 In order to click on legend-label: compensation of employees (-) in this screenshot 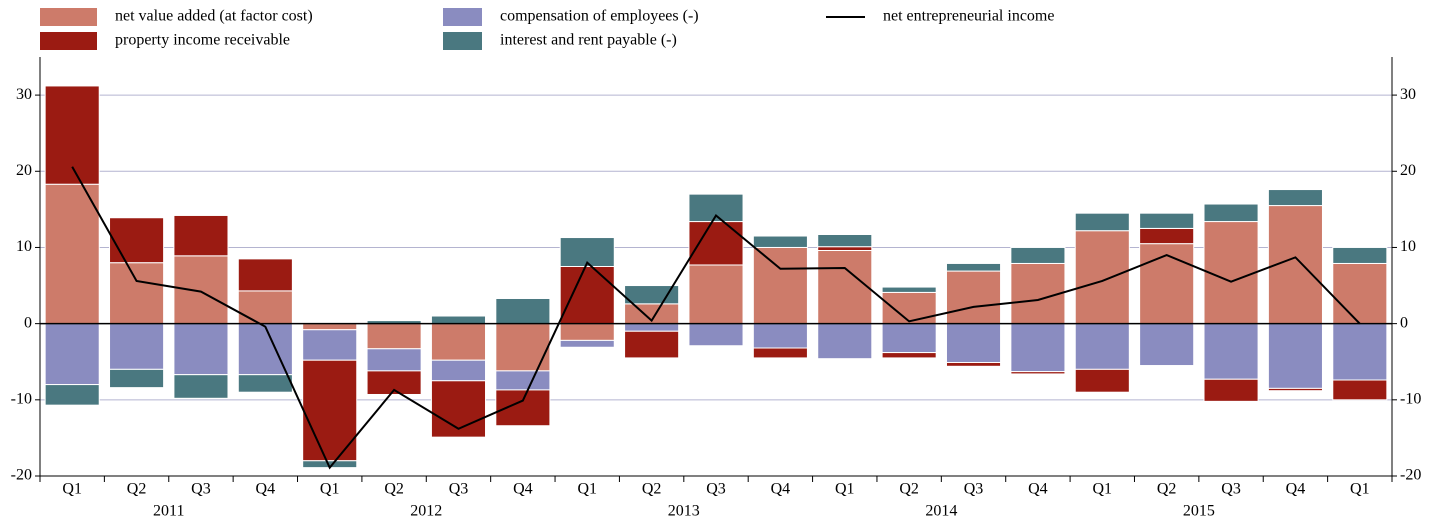, I will do `click(599, 16)`.